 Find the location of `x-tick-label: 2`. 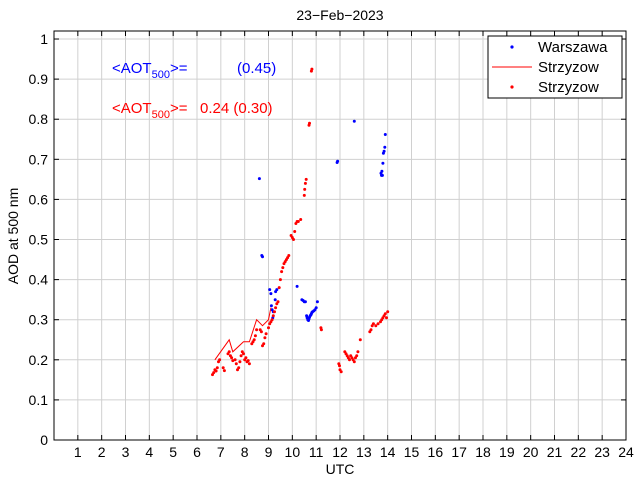

x-tick-label: 2 is located at coordinates (102, 452).